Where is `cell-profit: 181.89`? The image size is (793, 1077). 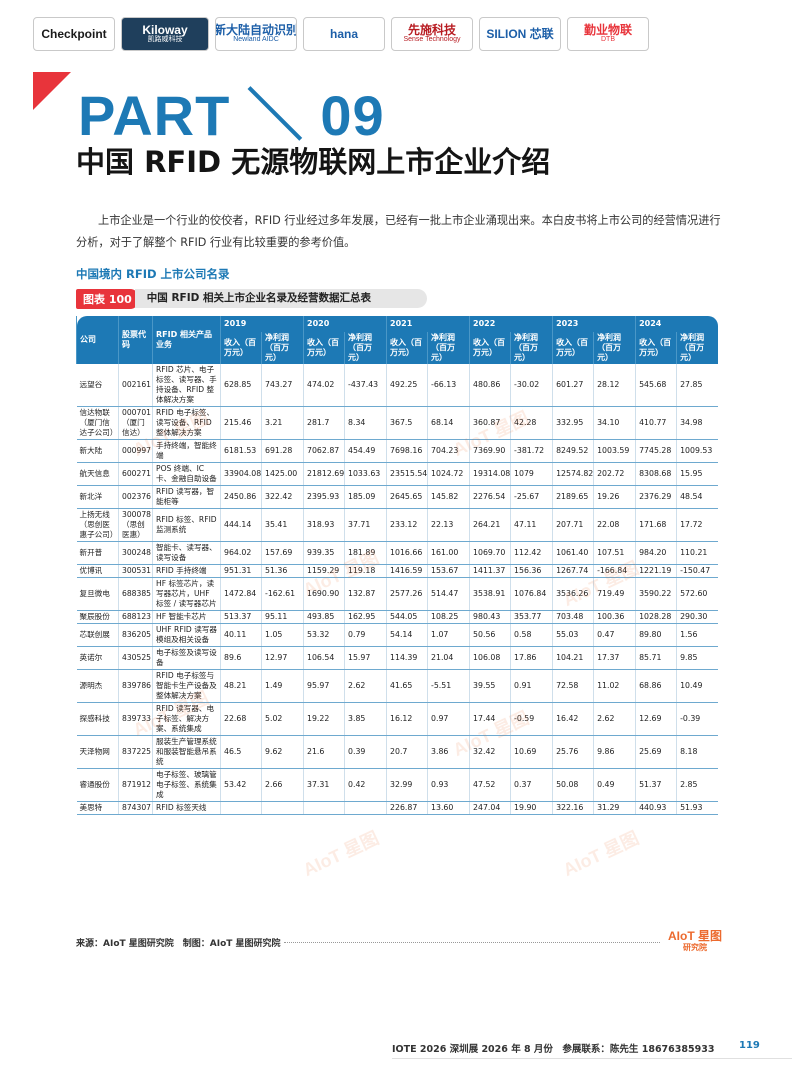
cell-profit: 181.89 is located at coordinates (365, 553).